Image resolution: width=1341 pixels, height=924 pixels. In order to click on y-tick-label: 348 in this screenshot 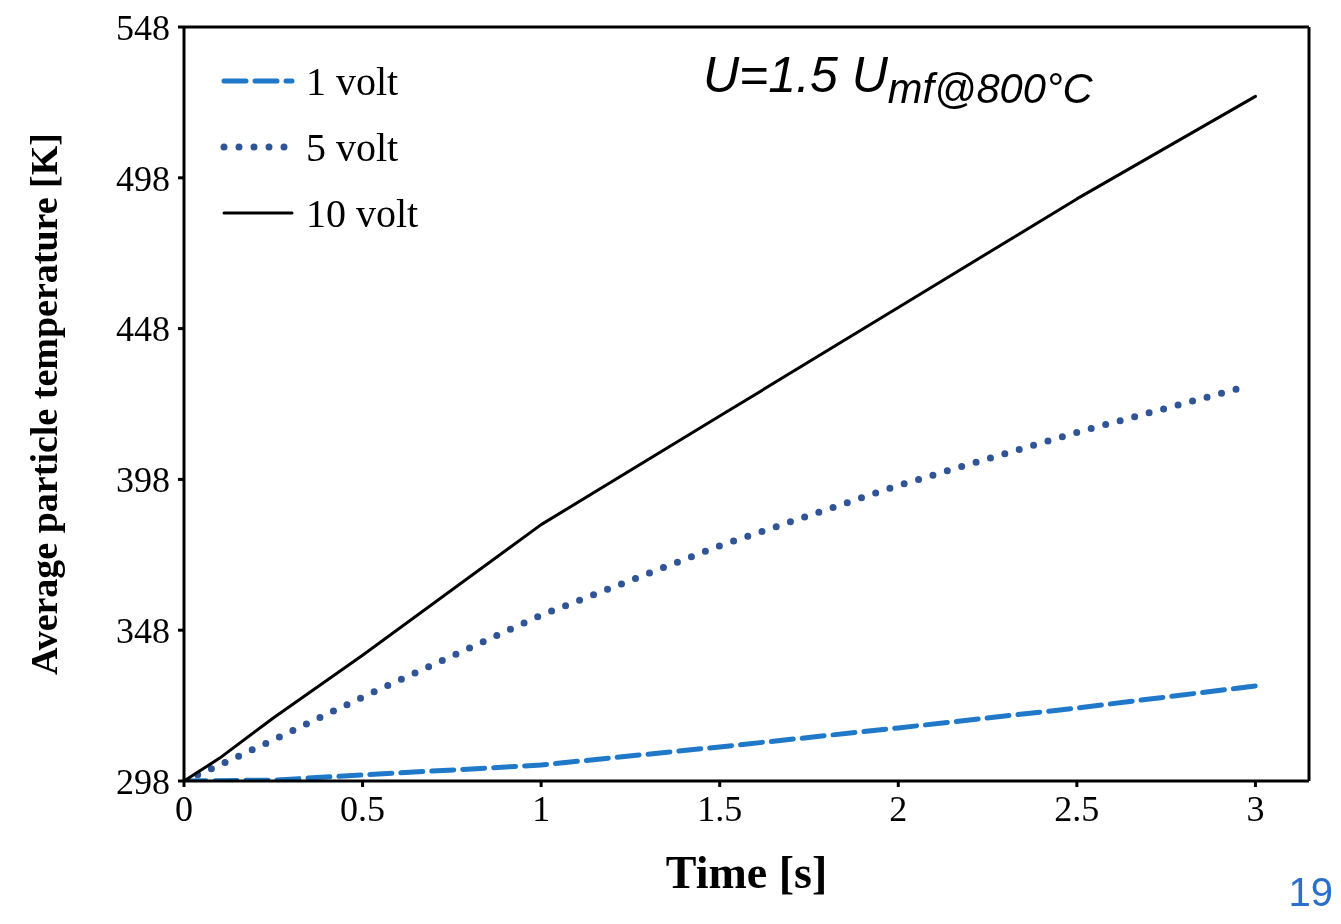, I will do `click(143, 630)`.